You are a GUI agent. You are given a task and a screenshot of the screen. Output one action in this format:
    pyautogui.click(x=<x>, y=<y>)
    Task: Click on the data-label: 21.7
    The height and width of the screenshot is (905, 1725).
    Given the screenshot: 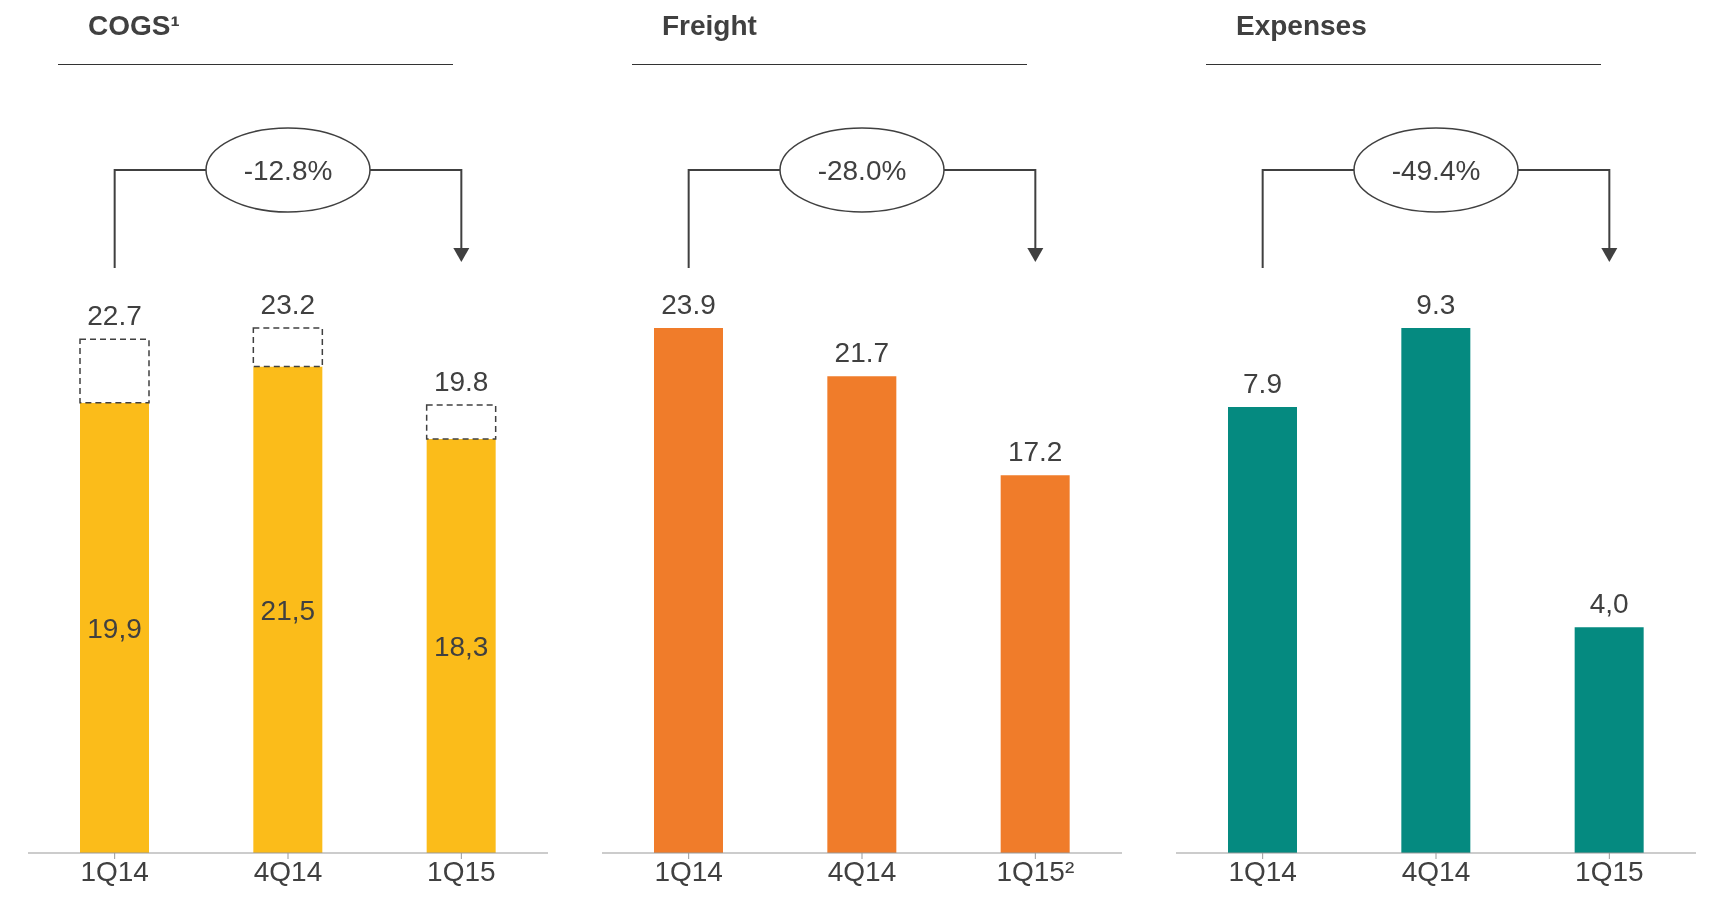 What is the action you would take?
    pyautogui.click(x=862, y=353)
    